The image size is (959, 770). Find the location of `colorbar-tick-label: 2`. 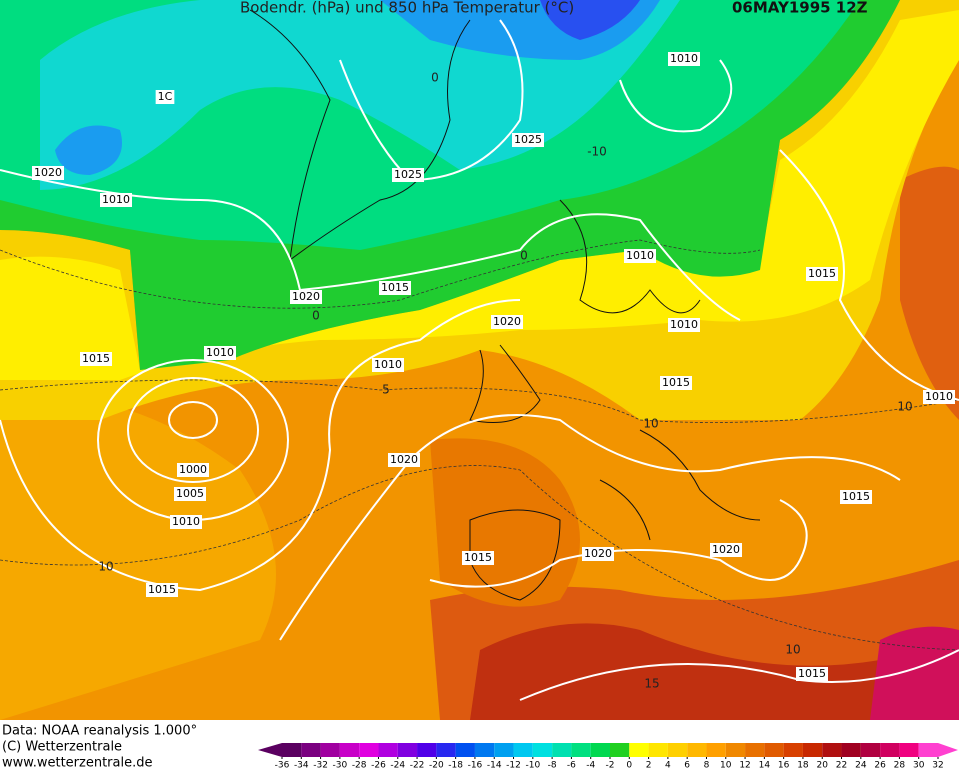

colorbar-tick-label: 2 is located at coordinates (649, 765).